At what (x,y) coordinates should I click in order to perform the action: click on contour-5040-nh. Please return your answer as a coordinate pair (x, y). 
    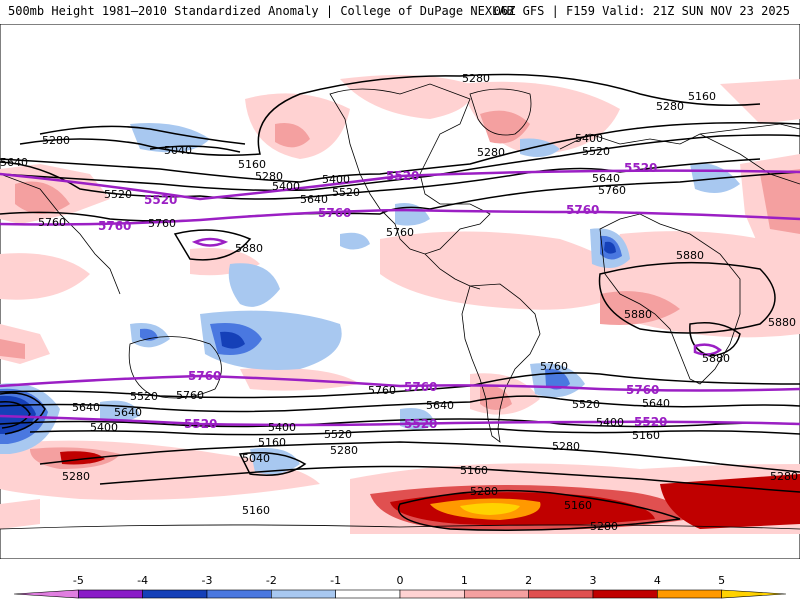
    Looking at the image, I should click on (195, 149).